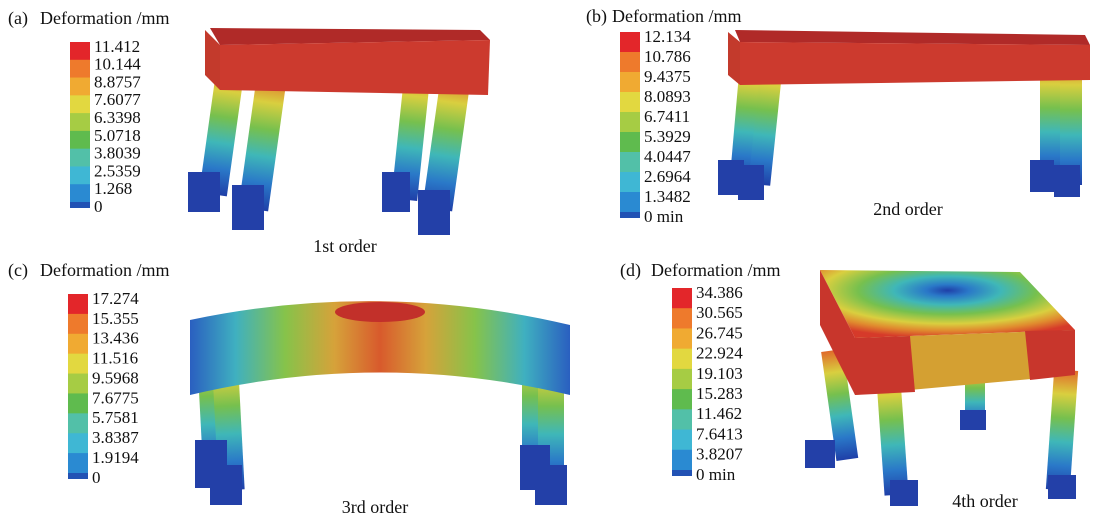 This screenshot has height=524, width=1094. Describe the element at coordinates (942, 388) in the screenshot. I see `model-d` at that location.